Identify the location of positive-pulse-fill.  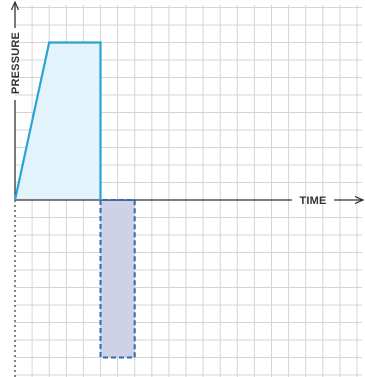
(58, 121).